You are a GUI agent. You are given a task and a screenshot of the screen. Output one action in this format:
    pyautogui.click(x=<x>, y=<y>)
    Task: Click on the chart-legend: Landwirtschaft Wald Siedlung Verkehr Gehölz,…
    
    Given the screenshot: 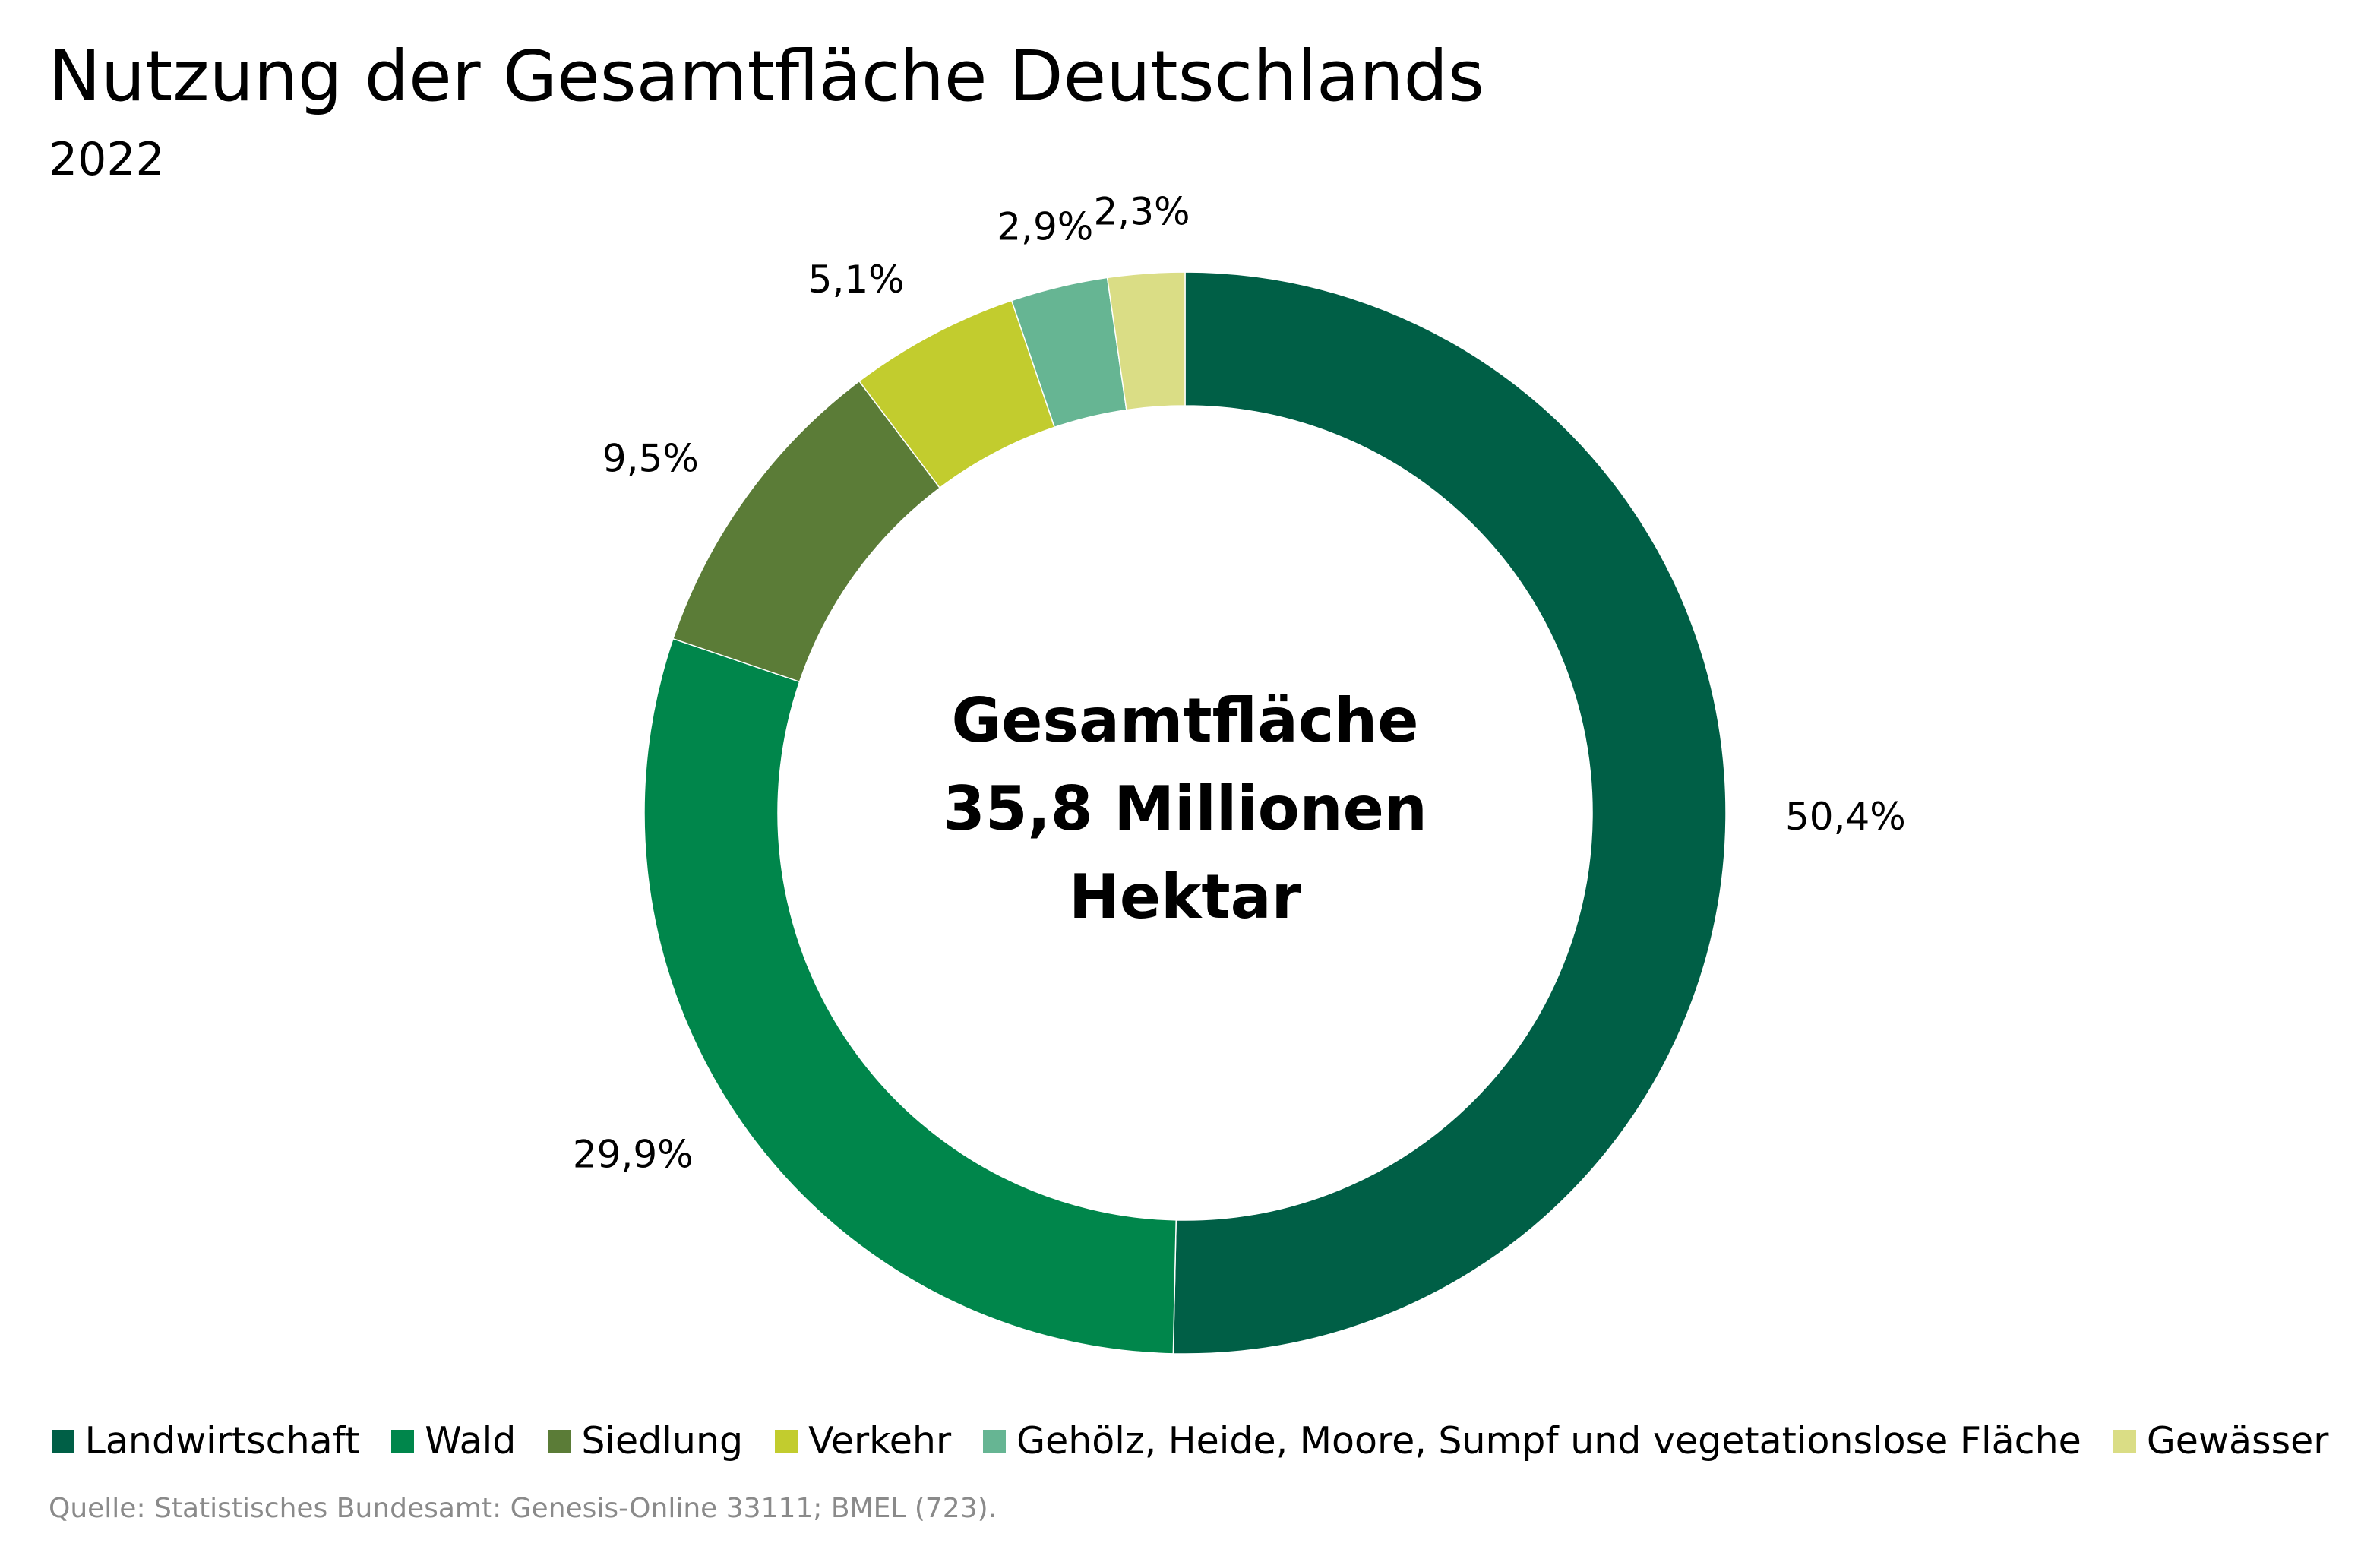 What is the action you would take?
    pyautogui.click(x=1190, y=1441)
    